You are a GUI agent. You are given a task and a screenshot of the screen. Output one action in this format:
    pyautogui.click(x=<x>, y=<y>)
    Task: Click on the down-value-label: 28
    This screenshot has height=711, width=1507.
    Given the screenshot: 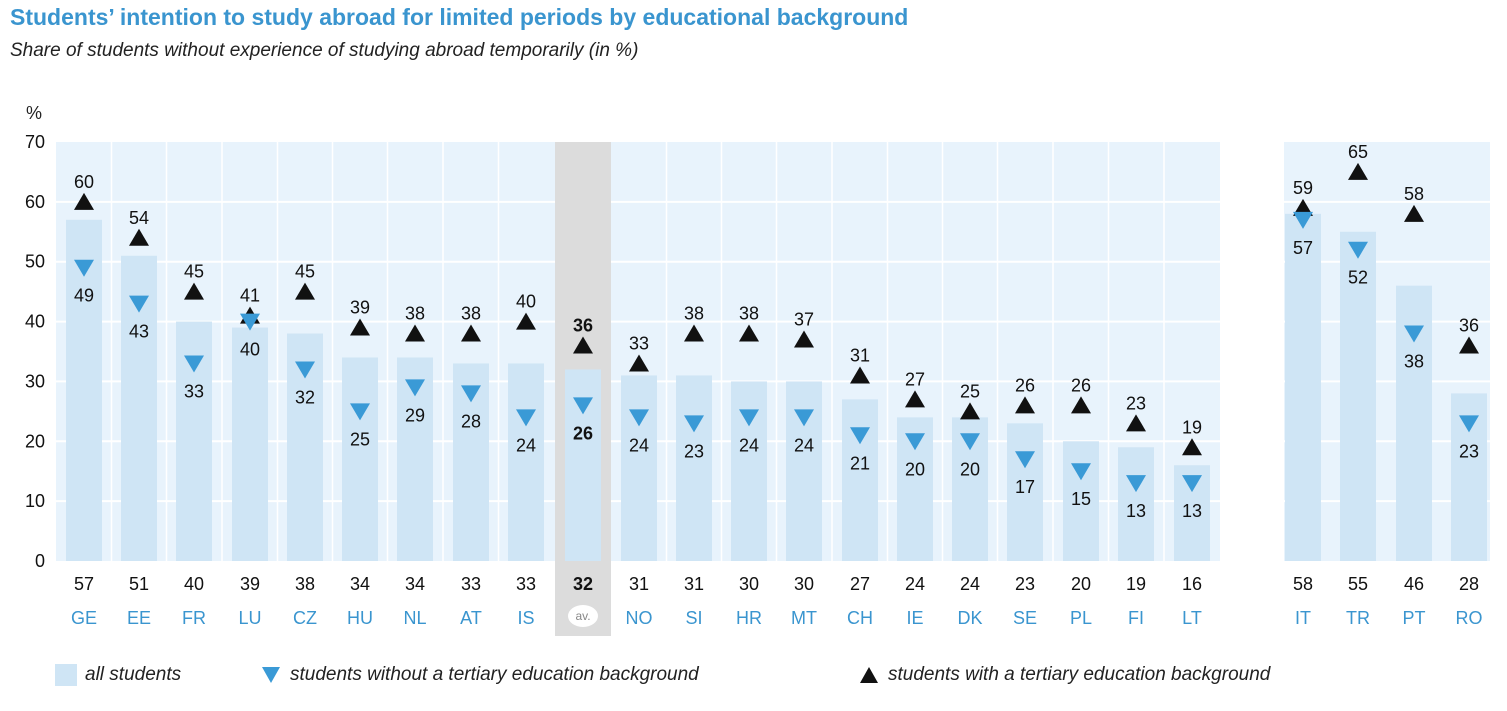 What is the action you would take?
    pyautogui.click(x=471, y=421)
    